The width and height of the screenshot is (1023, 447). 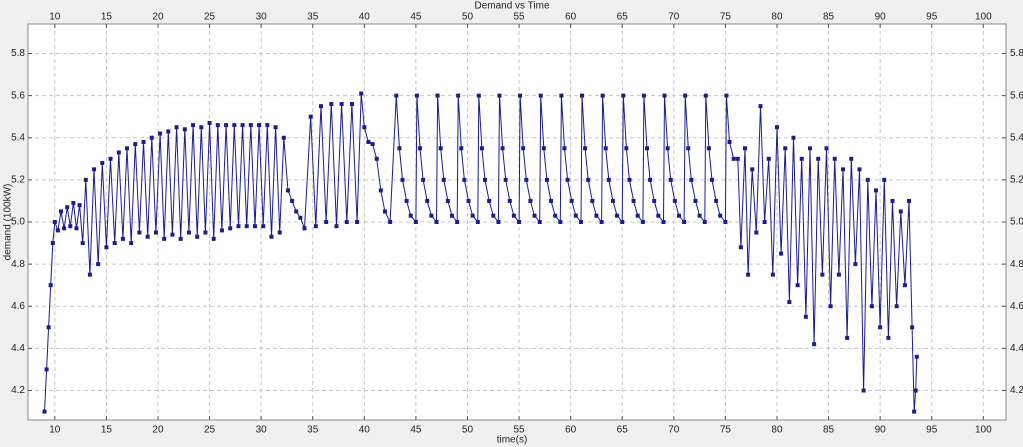 What do you see at coordinates (829, 17) in the screenshot?
I see `x-tick-label-top: 85` at bounding box center [829, 17].